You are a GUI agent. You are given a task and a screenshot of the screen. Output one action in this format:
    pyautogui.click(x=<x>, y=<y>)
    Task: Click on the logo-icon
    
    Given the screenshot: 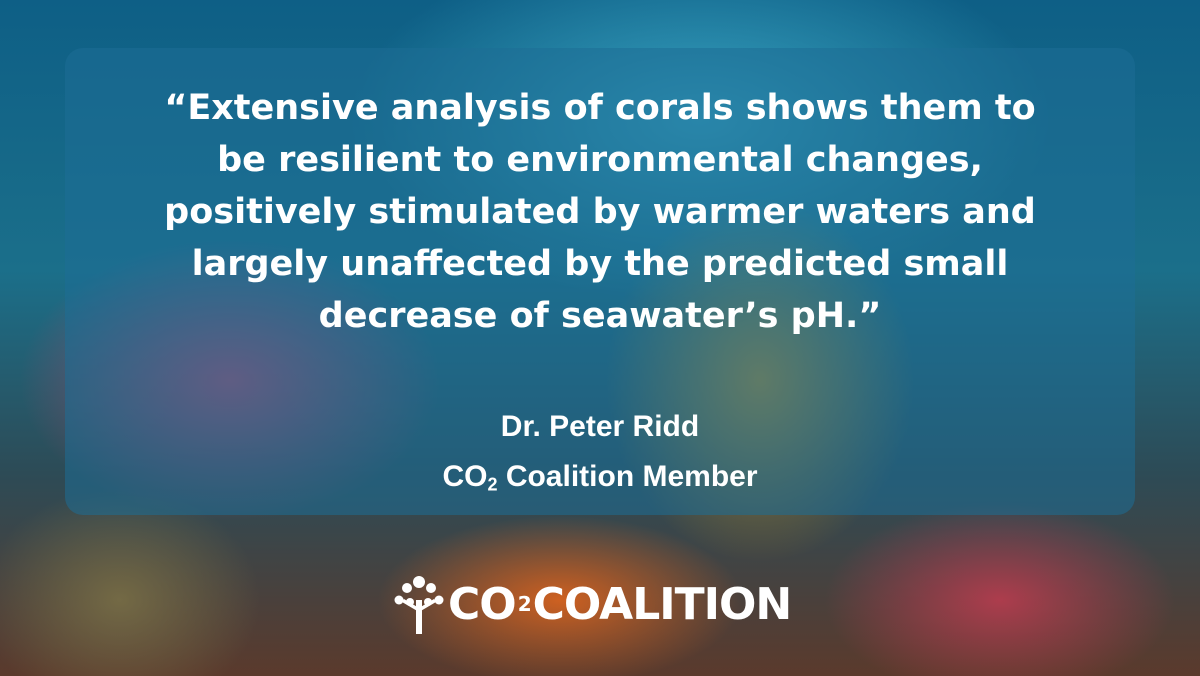 What is the action you would take?
    pyautogui.click(x=419, y=605)
    